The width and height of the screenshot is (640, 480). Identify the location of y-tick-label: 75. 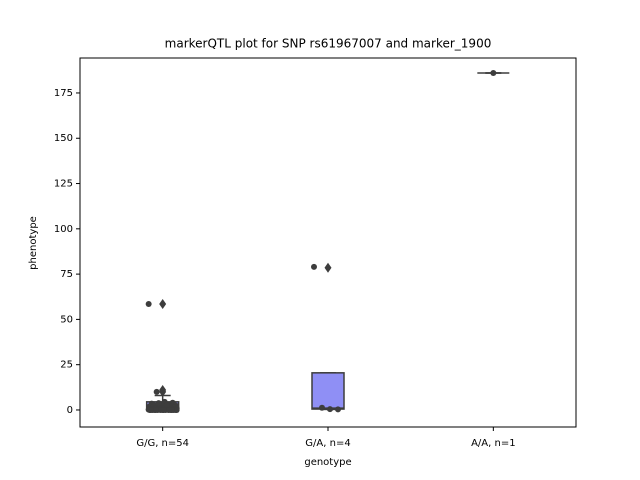
(66, 274).